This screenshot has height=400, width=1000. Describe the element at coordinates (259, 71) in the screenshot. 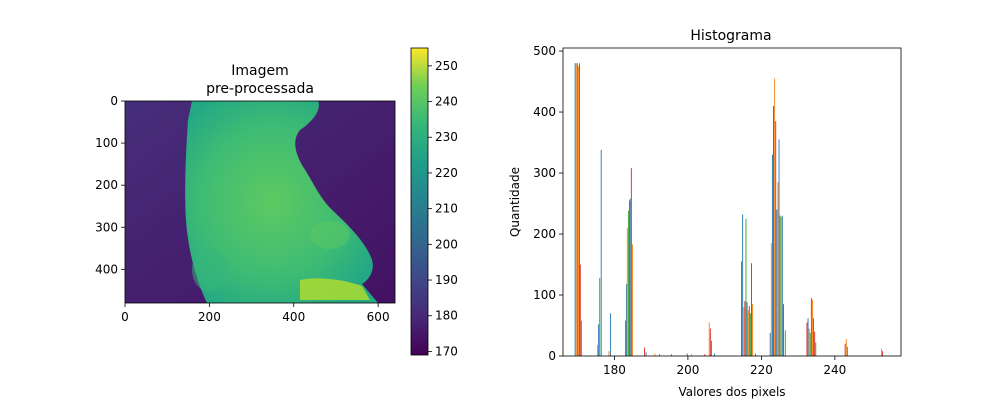

I see `image-title-line1: Imagem` at that location.